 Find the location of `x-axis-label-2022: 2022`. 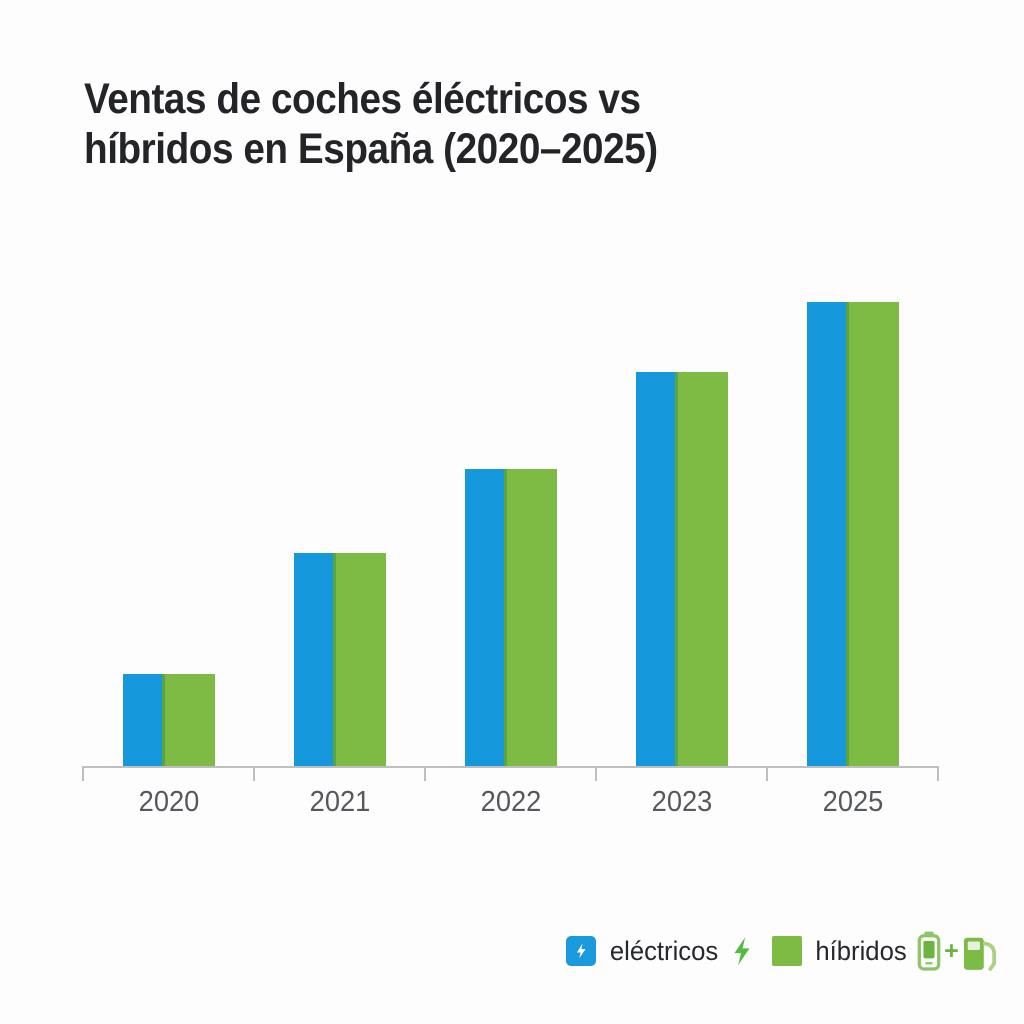

x-axis-label-2022: 2022 is located at coordinates (510, 802).